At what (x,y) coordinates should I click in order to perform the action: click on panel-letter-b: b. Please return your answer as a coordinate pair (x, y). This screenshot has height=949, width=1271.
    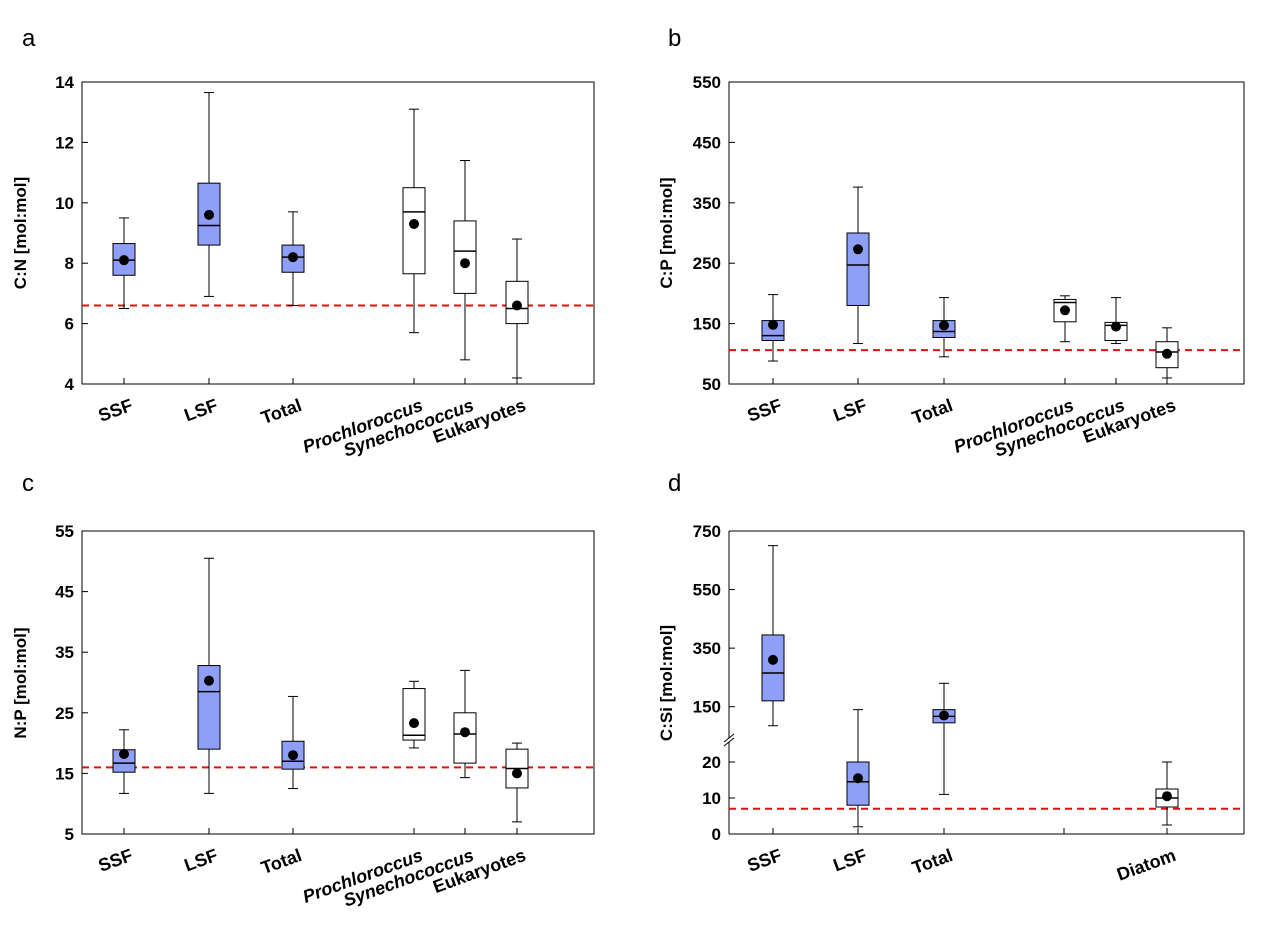
    Looking at the image, I should click on (674, 38).